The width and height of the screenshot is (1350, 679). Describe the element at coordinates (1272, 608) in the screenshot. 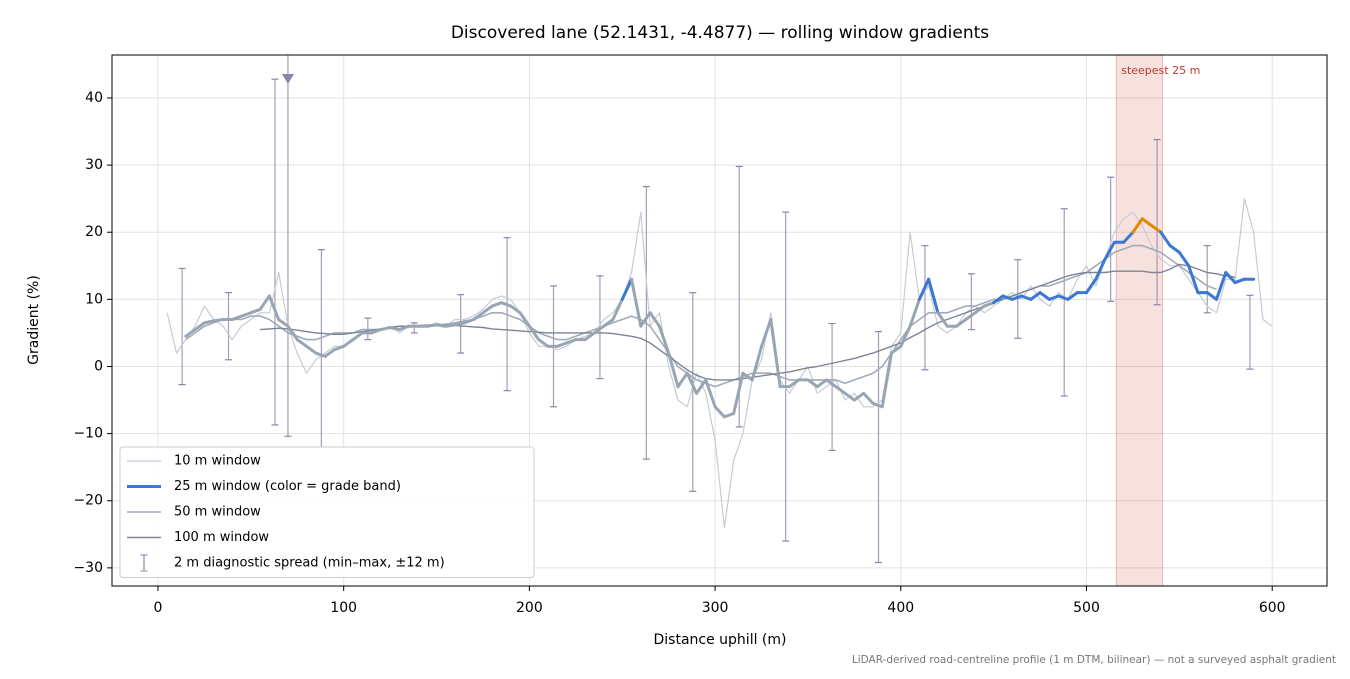

I see `x-tick-label: 600` at that location.